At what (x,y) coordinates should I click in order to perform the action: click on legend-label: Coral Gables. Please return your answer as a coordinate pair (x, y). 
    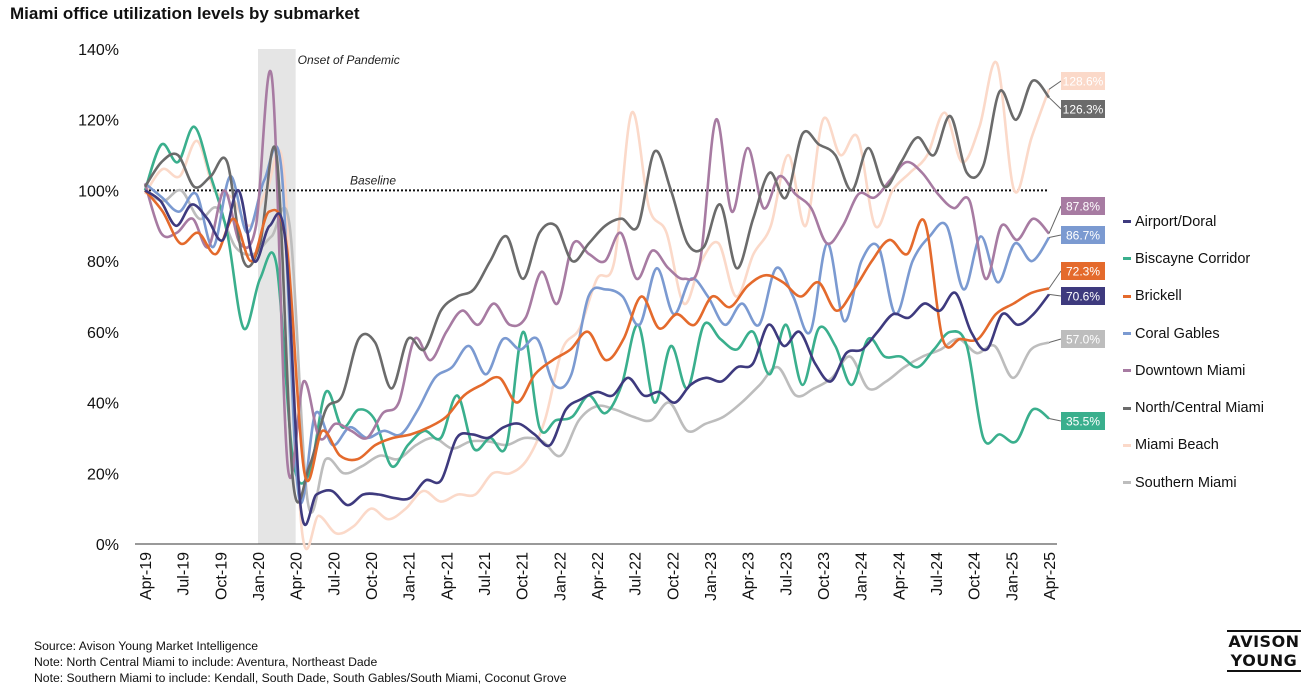
    Looking at the image, I should click on (1177, 333).